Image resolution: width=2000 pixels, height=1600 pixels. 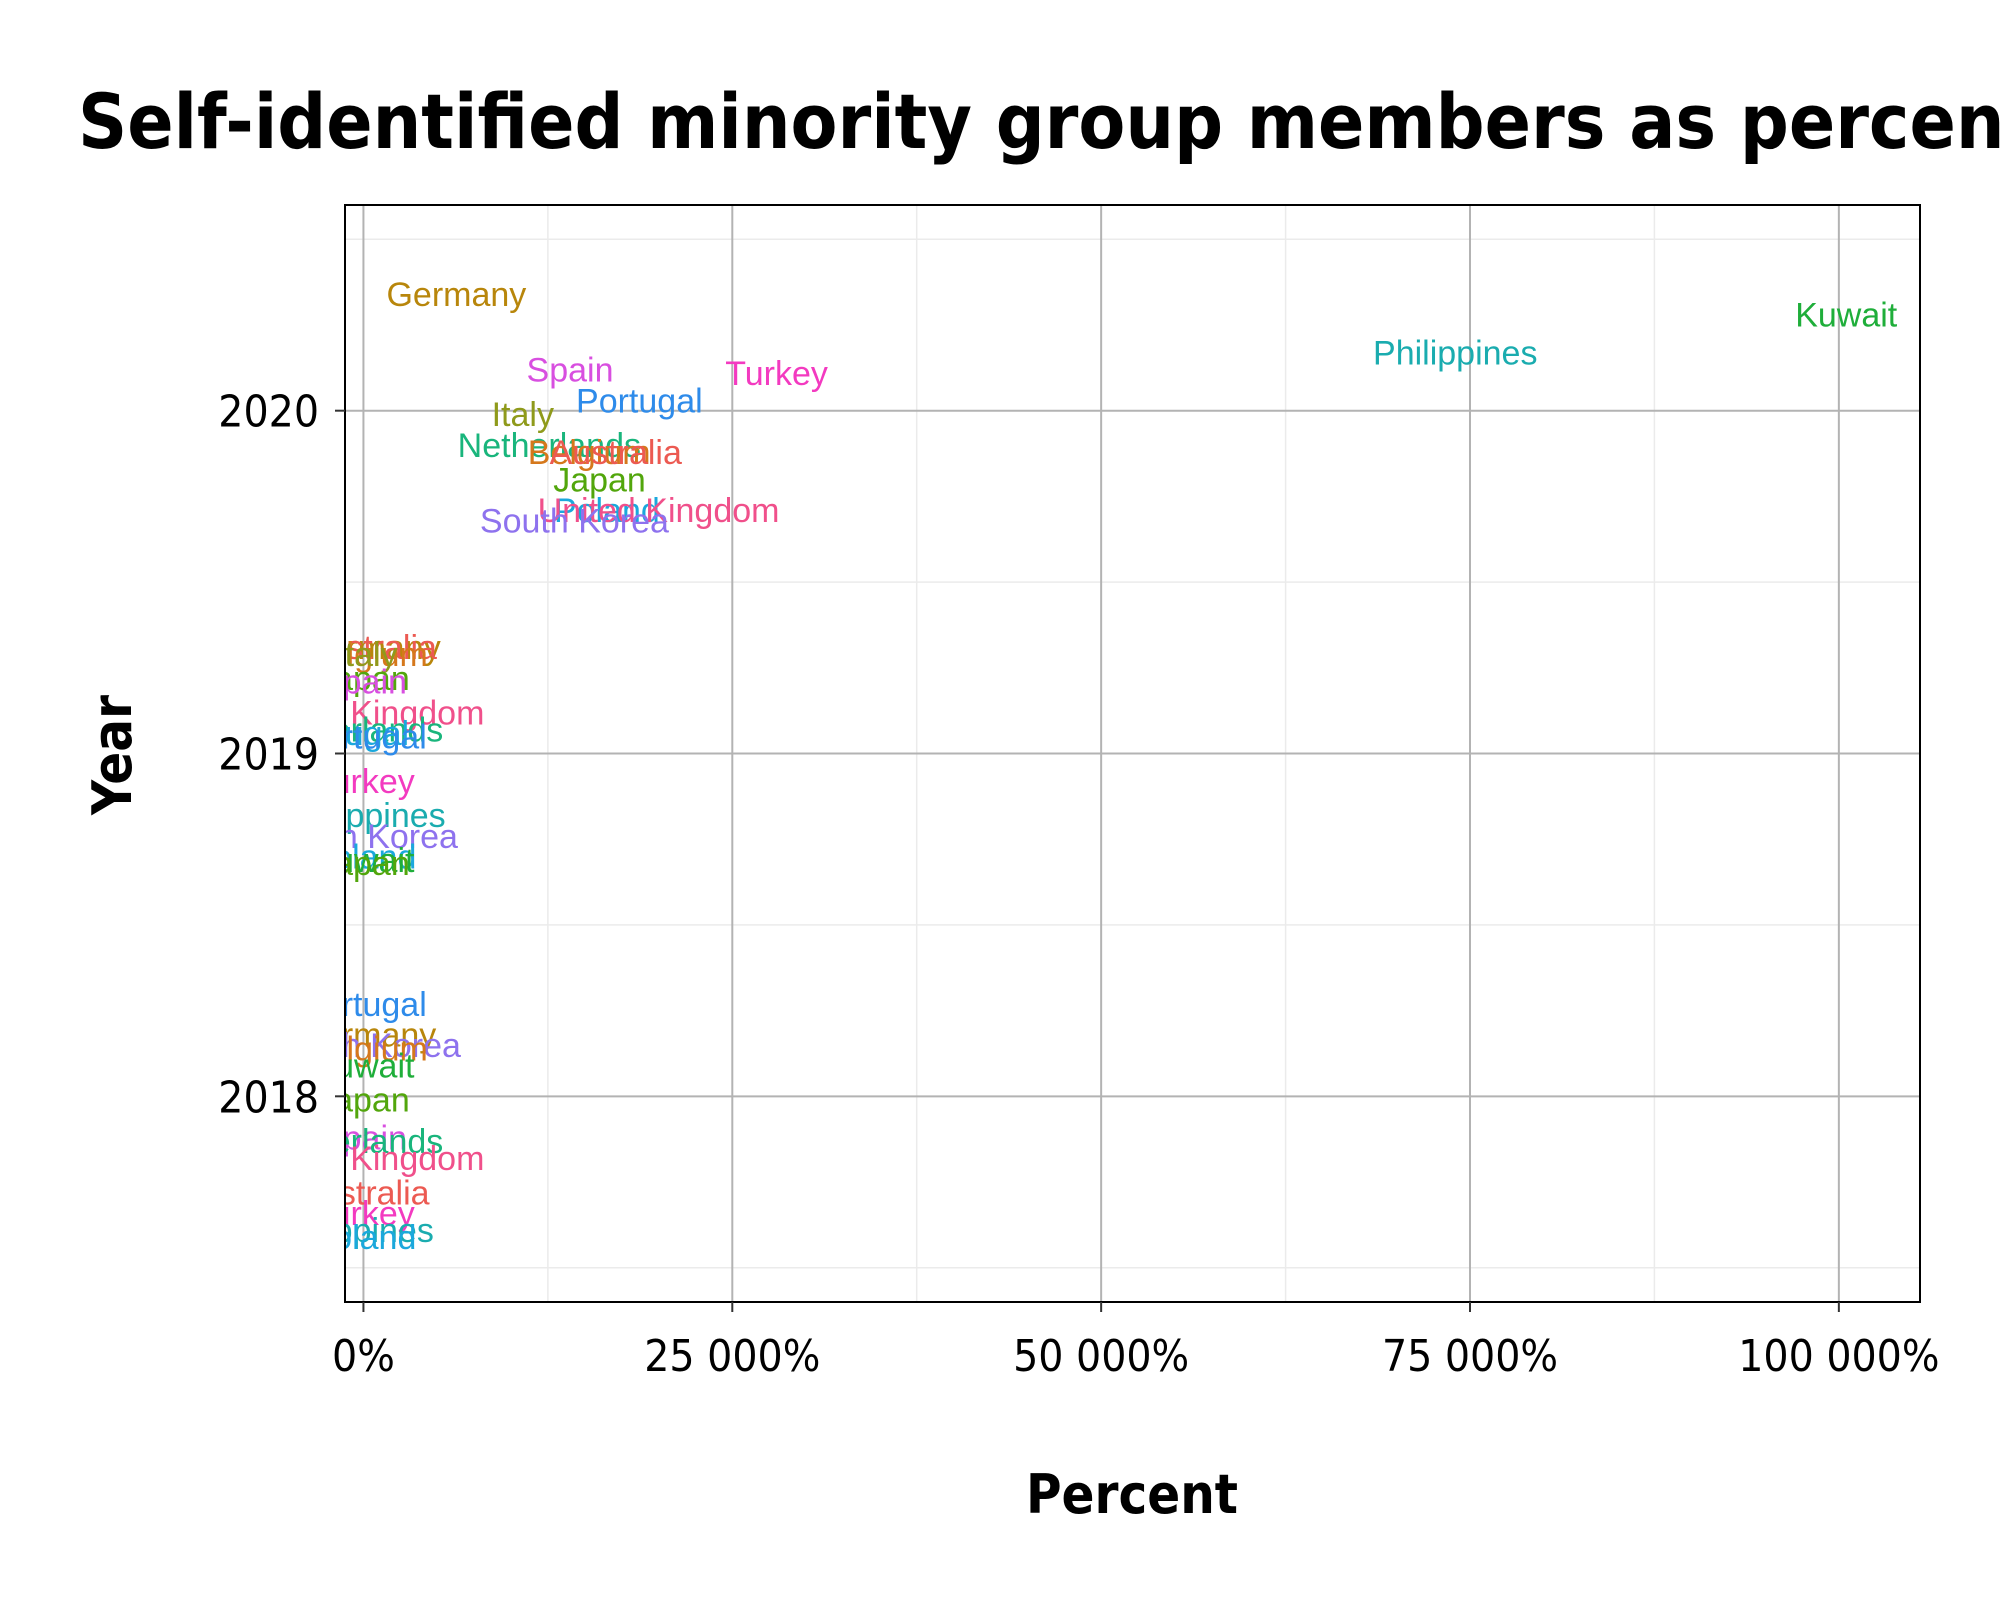 What do you see at coordinates (1838, 1356) in the screenshot?
I see `x-tick-label: 100 000%` at bounding box center [1838, 1356].